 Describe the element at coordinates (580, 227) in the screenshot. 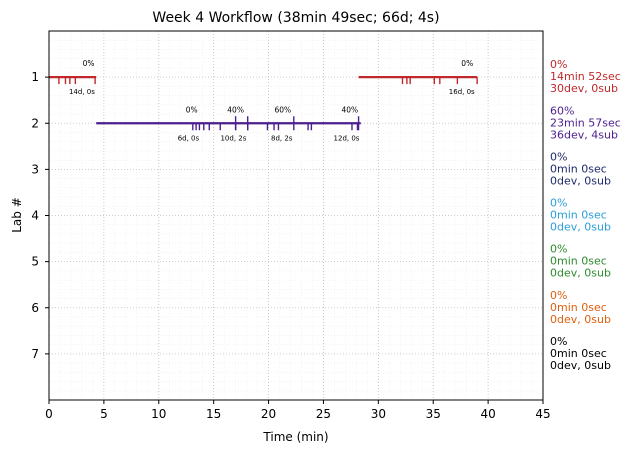

I see `lab-4-summary-line: 0dev, 0sub` at that location.